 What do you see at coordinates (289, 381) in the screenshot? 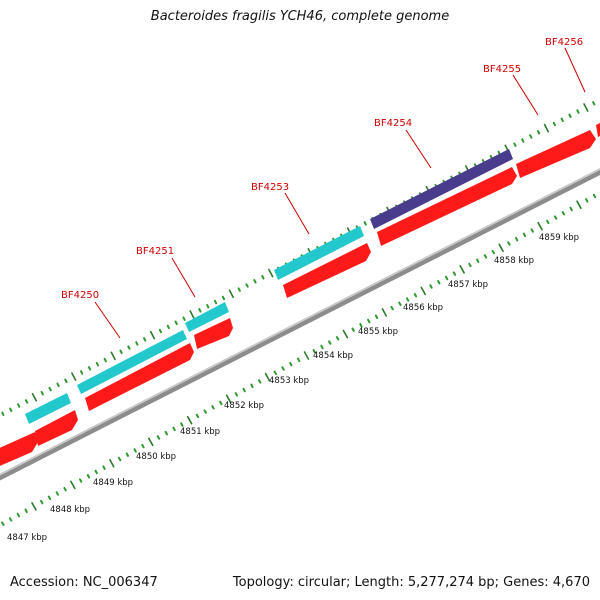
I see `kbp-label: 4853 kbp` at bounding box center [289, 381].